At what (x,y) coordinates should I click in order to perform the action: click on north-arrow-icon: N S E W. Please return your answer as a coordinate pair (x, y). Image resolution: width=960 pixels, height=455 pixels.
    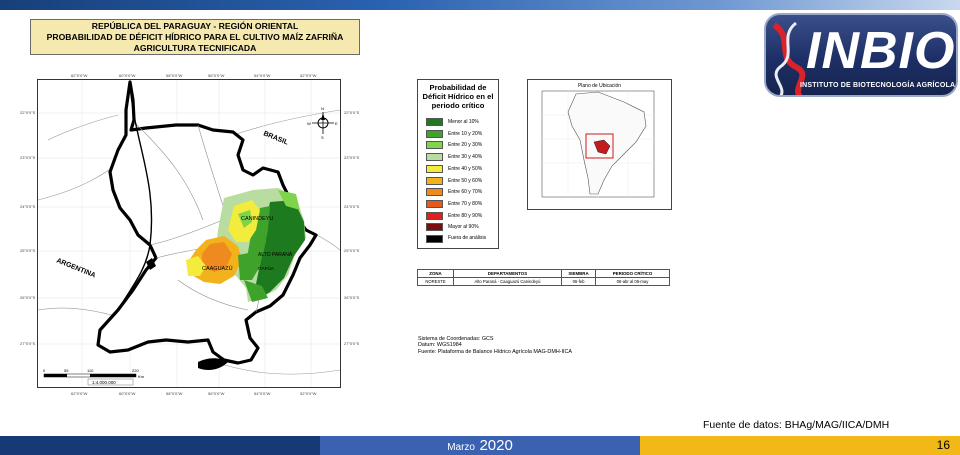
    Looking at the image, I should click on (322, 123).